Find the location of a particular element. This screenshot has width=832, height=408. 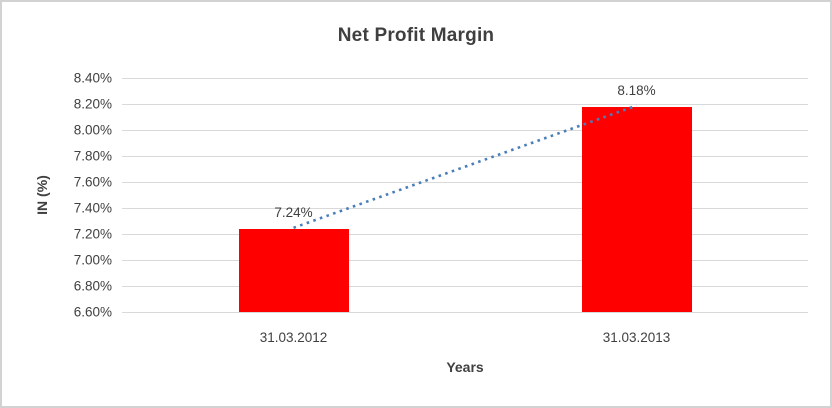

y-axis-tick-label: 7.20% is located at coordinates (92, 234).